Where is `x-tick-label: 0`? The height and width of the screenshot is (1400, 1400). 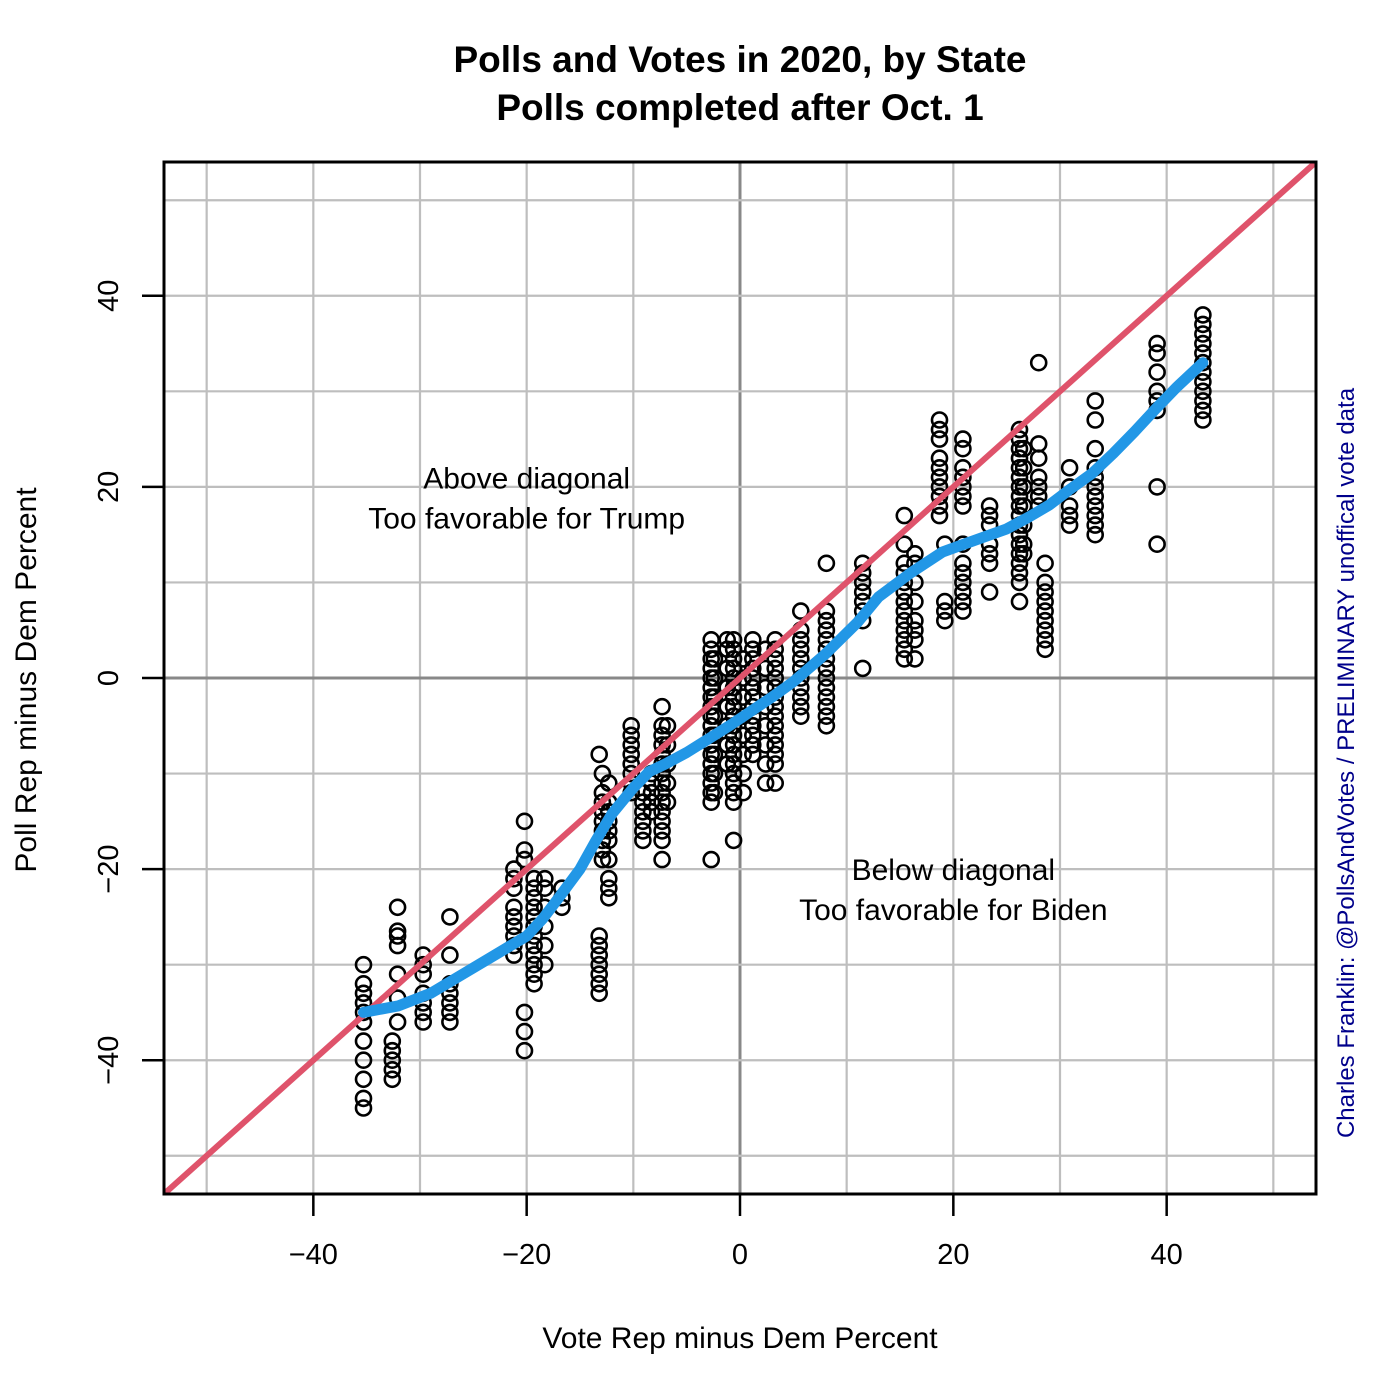
x-tick-label: 0 is located at coordinates (740, 1255).